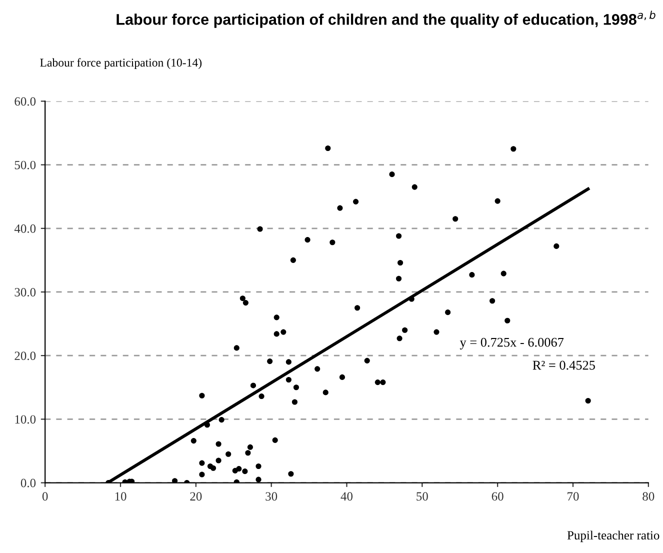 Image resolution: width=663 pixels, height=553 pixels. I want to click on y-tick-label: 10.0, so click(25, 419).